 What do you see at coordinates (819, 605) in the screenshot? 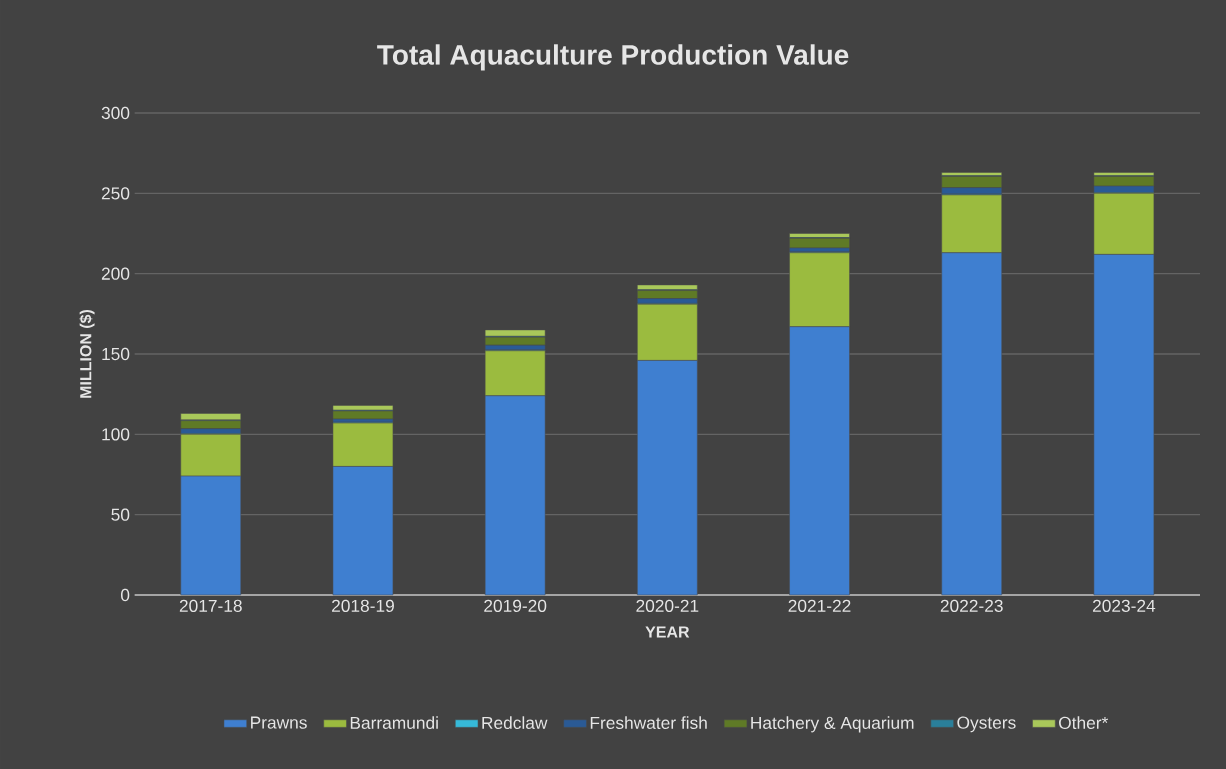
I see `x-tick-label: 2021-22` at bounding box center [819, 605].